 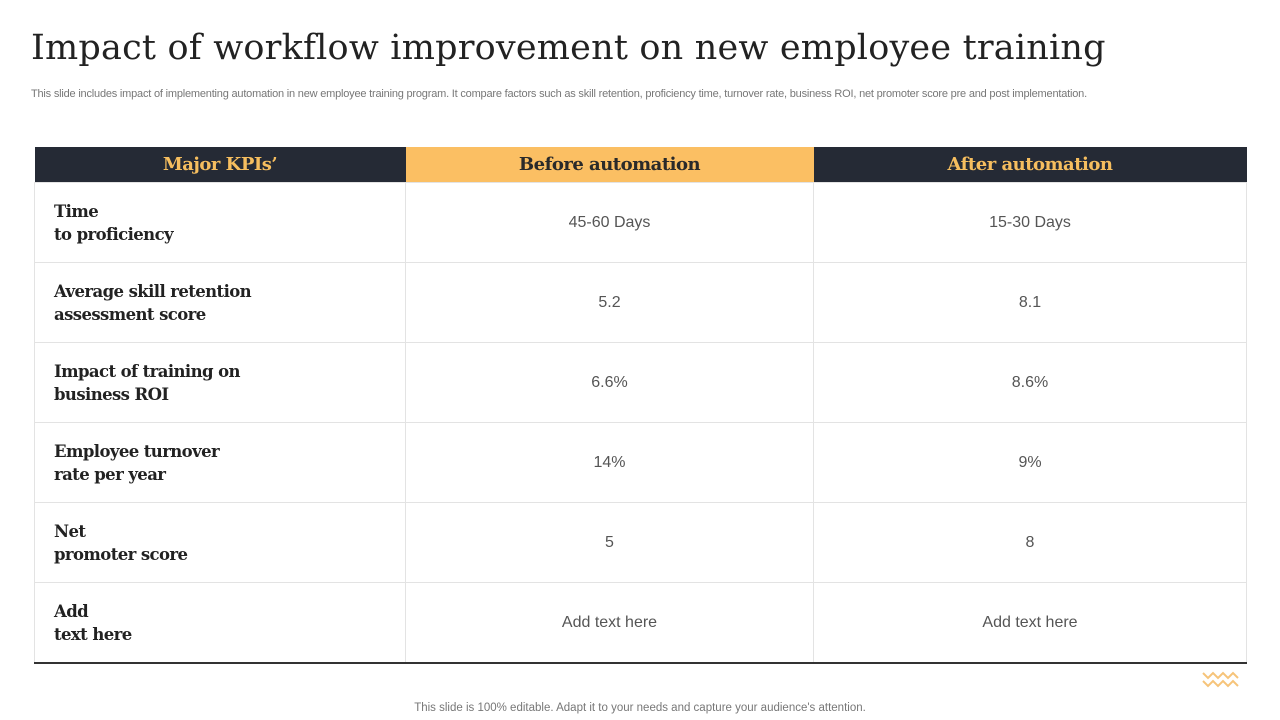 I want to click on before-value: 5, so click(x=609, y=542).